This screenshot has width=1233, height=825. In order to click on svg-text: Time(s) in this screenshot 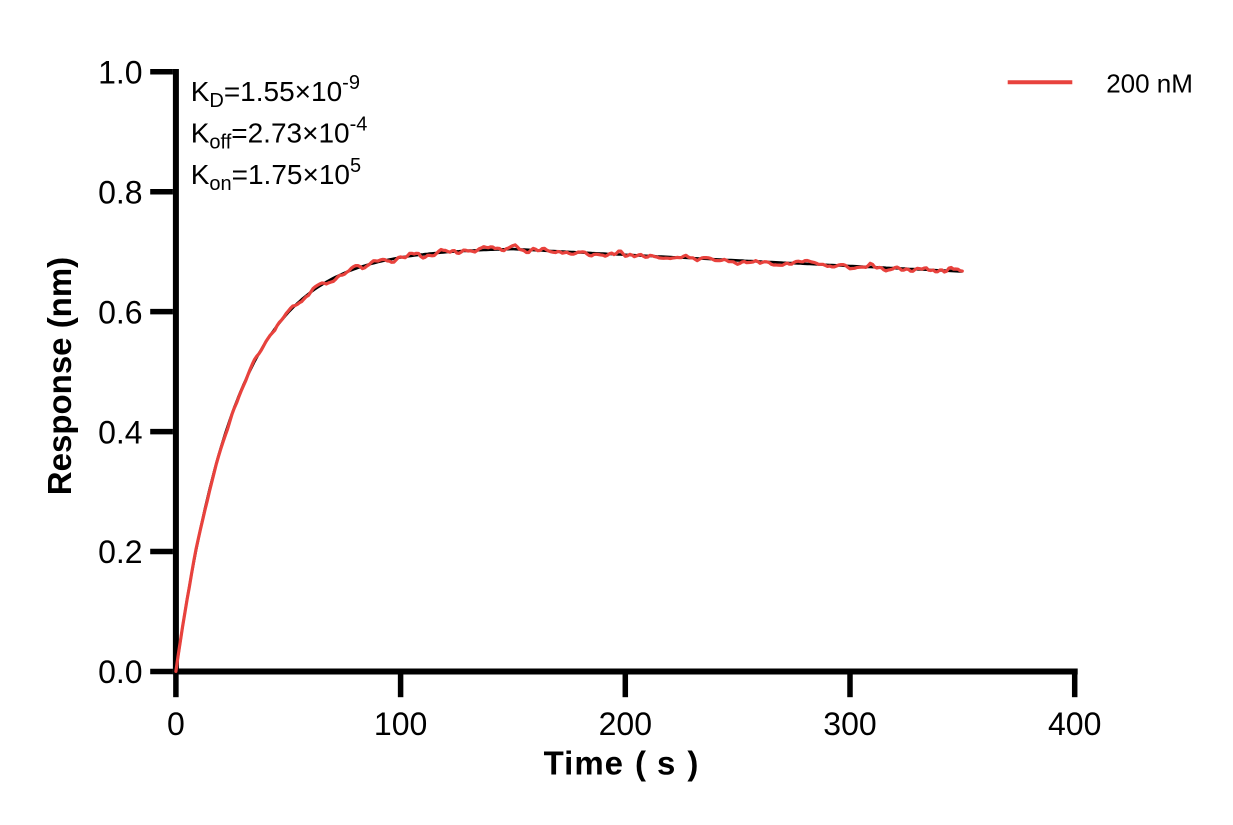, I will do `click(621, 763)`.